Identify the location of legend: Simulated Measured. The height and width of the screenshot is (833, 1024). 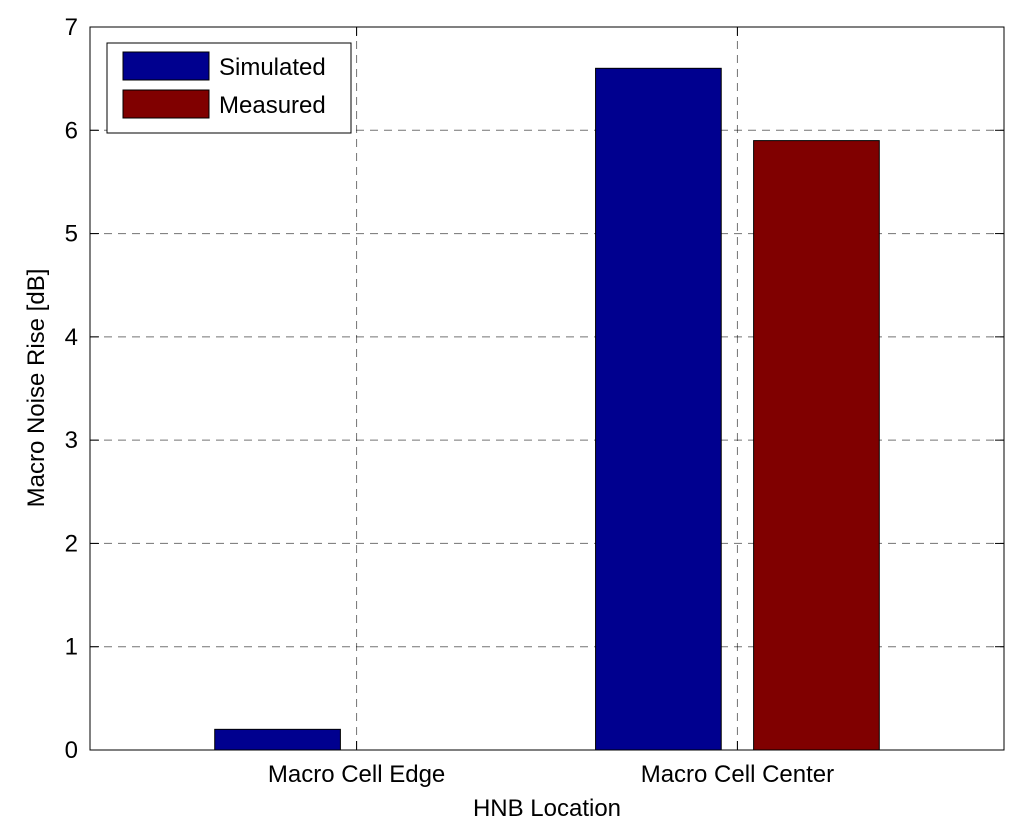
(229, 88).